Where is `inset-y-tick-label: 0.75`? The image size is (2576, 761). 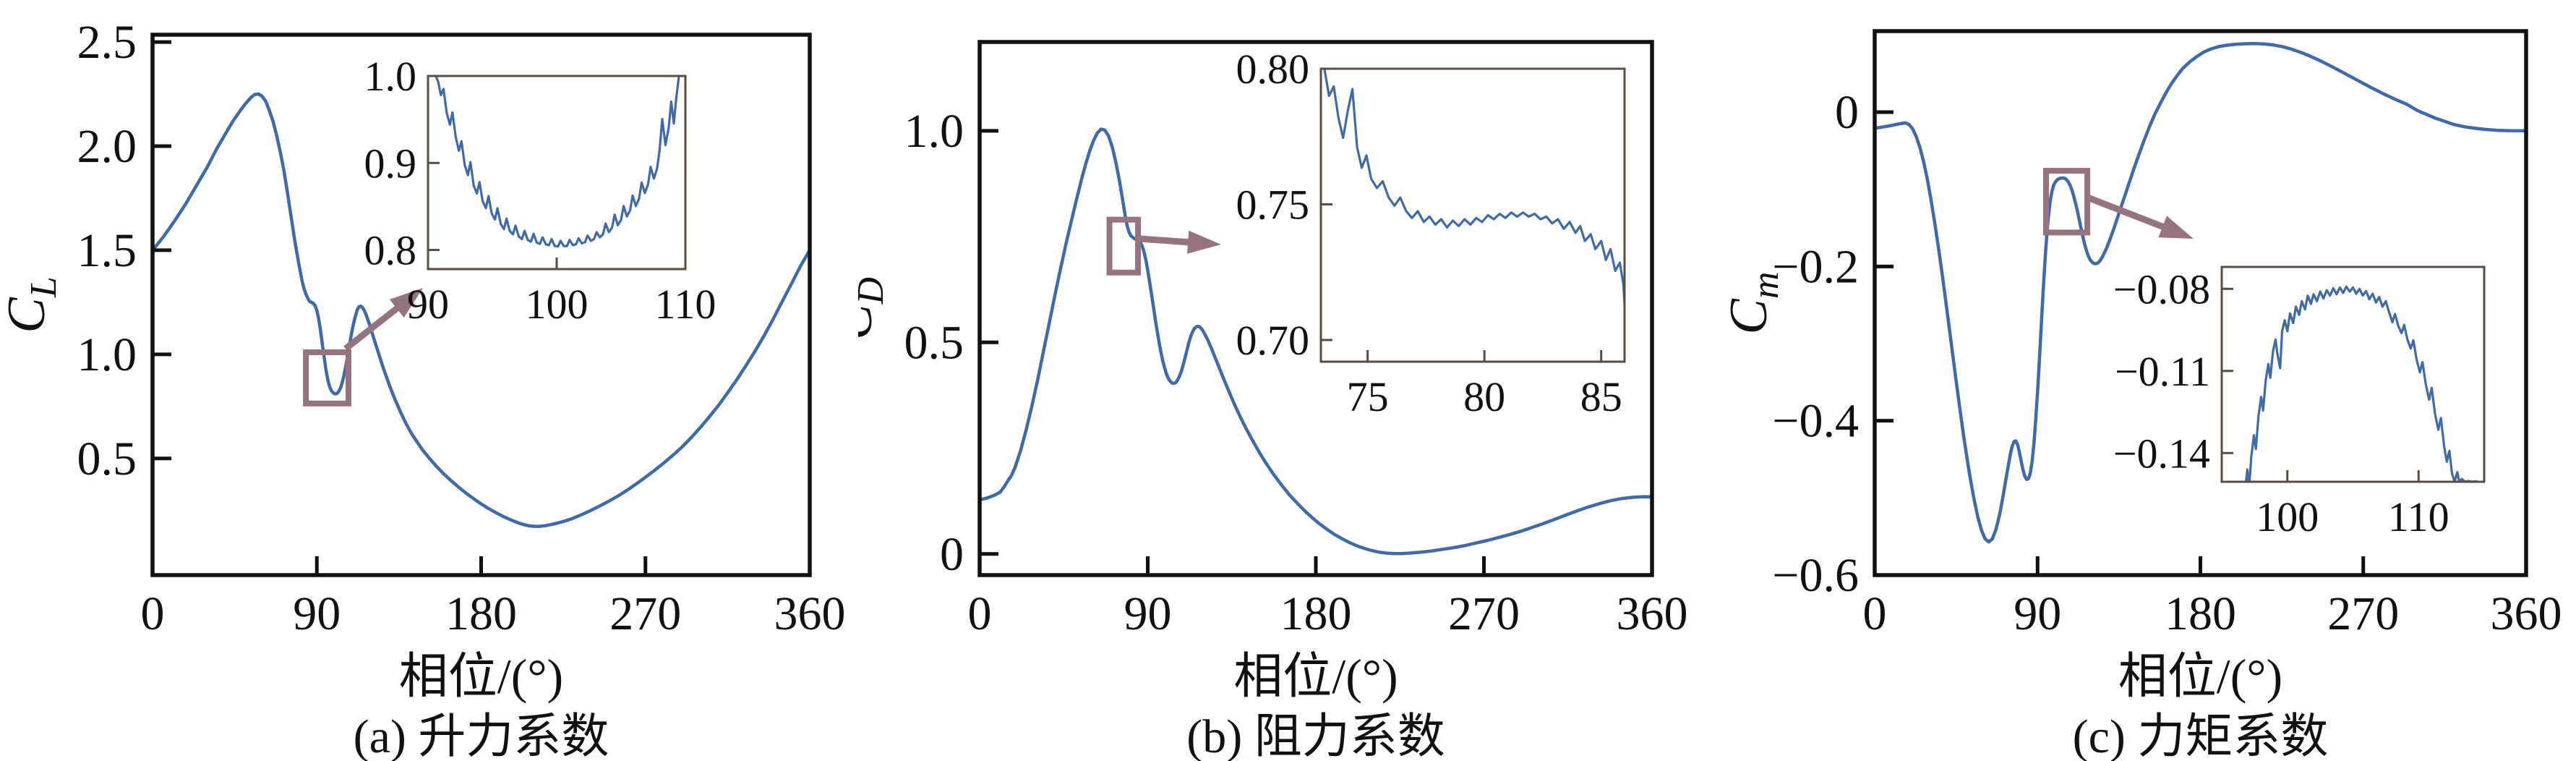
inset-y-tick-label: 0.75 is located at coordinates (1273, 205).